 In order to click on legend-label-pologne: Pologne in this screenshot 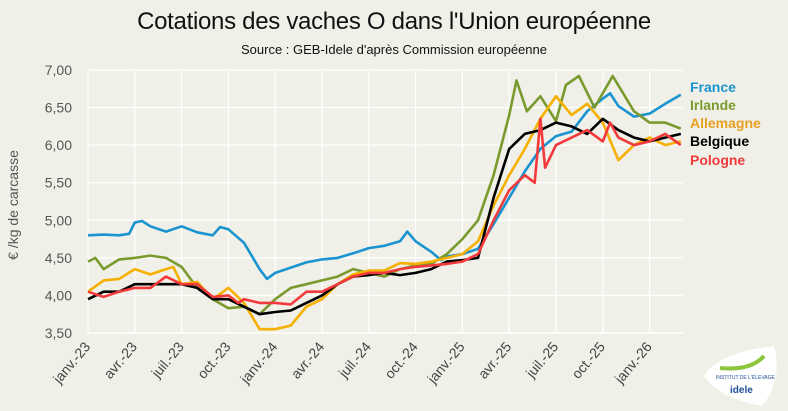, I will do `click(717, 160)`.